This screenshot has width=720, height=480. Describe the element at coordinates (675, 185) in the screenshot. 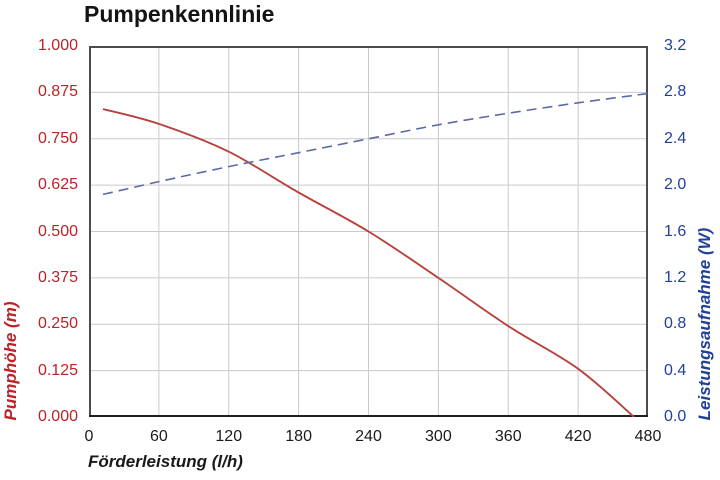

I see `y-right-tick-label: 2.0` at that location.